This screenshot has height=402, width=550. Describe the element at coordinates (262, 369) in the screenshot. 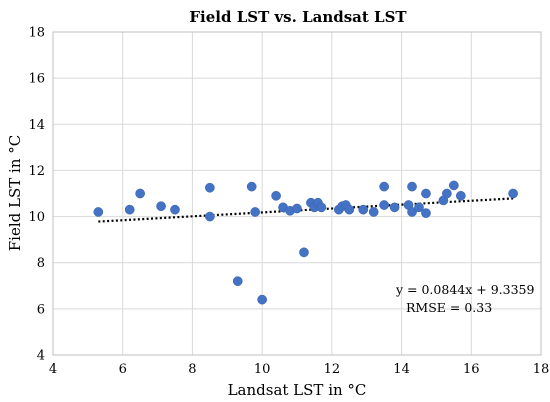

I see `x-tick-label: 10` at that location.